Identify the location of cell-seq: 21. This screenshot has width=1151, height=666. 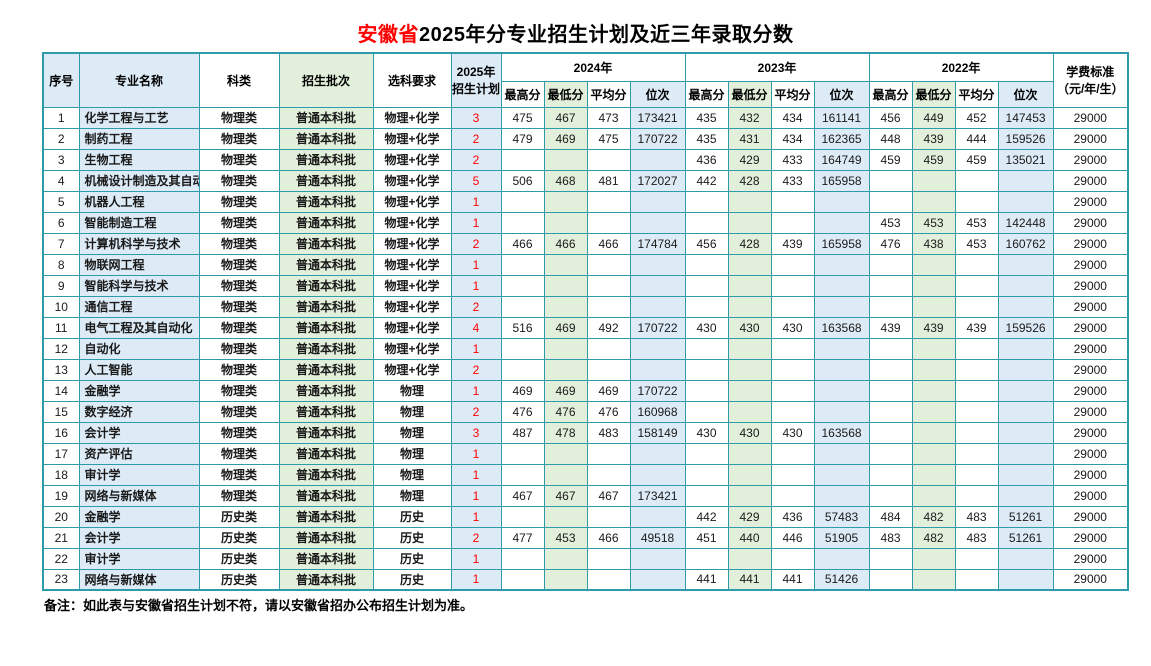
(61, 537).